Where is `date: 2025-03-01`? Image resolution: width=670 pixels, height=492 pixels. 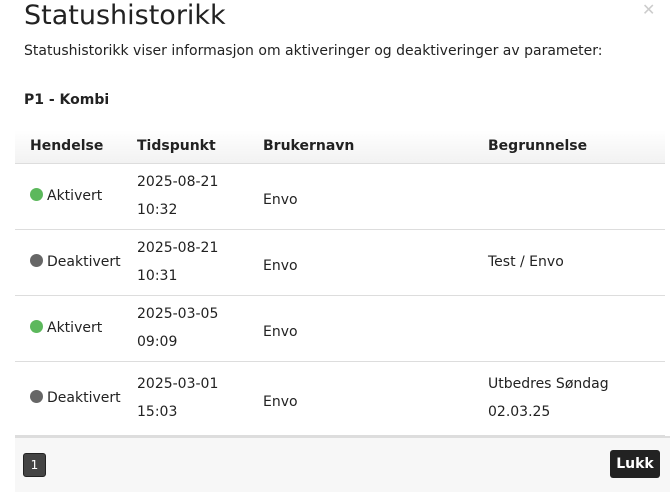
date: 2025-03-01 is located at coordinates (178, 384).